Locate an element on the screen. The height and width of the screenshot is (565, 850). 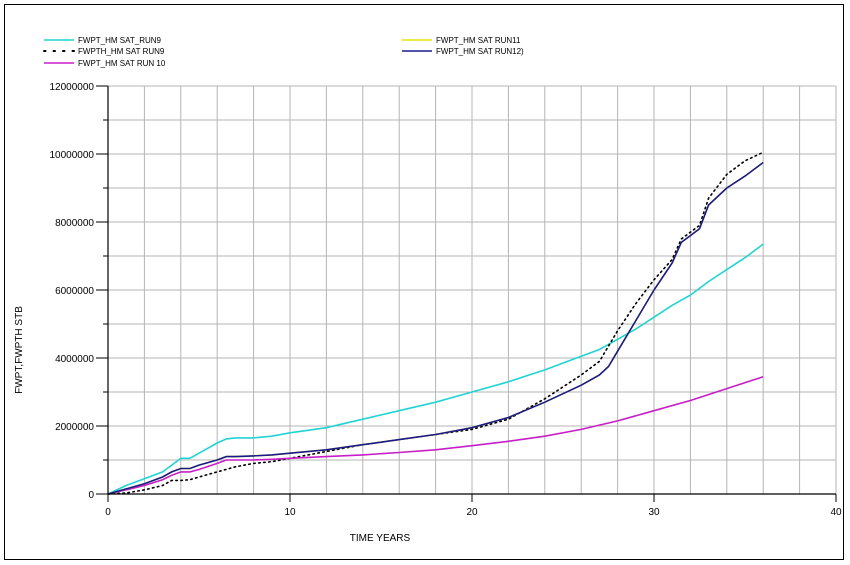
x-tick-label: 20 is located at coordinates (472, 512).